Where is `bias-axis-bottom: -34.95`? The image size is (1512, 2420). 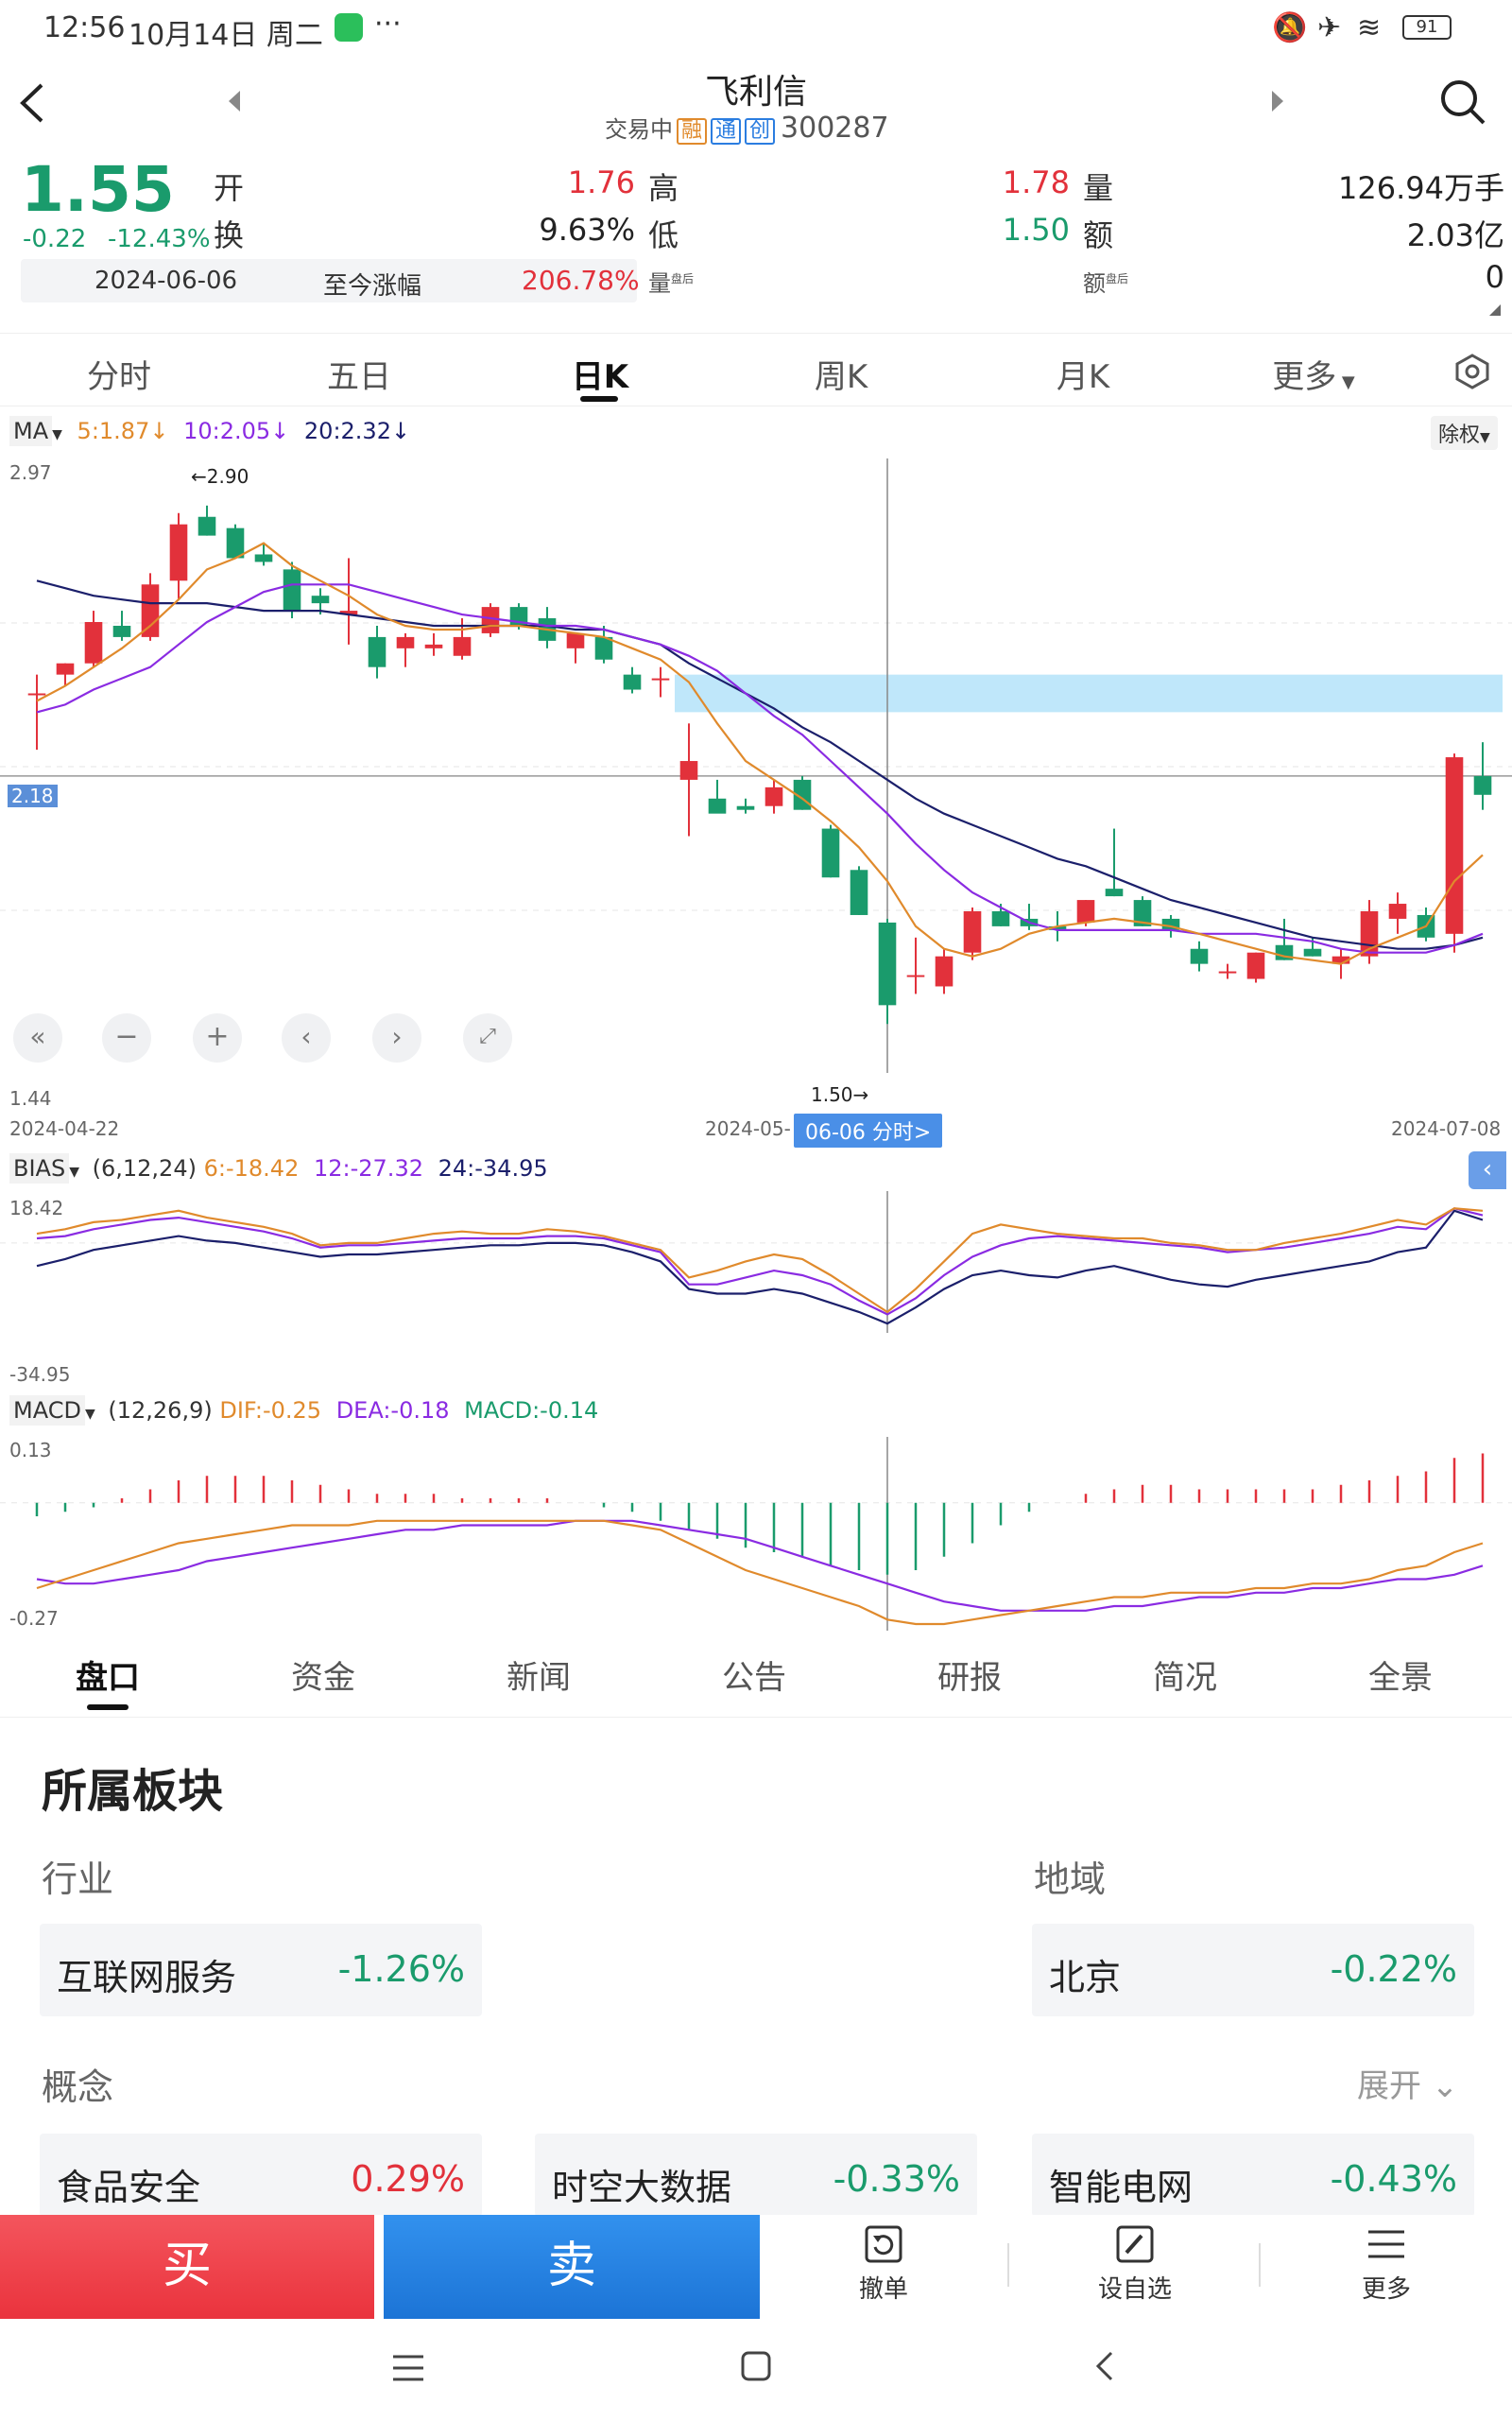 bias-axis-bottom: -34.95 is located at coordinates (40, 1374).